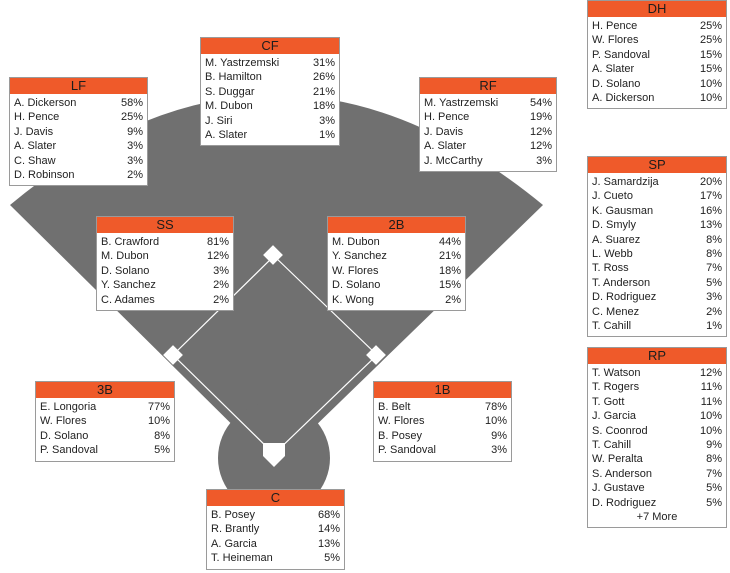 This screenshot has height=573, width=730. Describe the element at coordinates (270, 63) in the screenshot. I see `player-row: M. Yastrzemski 31%` at that location.